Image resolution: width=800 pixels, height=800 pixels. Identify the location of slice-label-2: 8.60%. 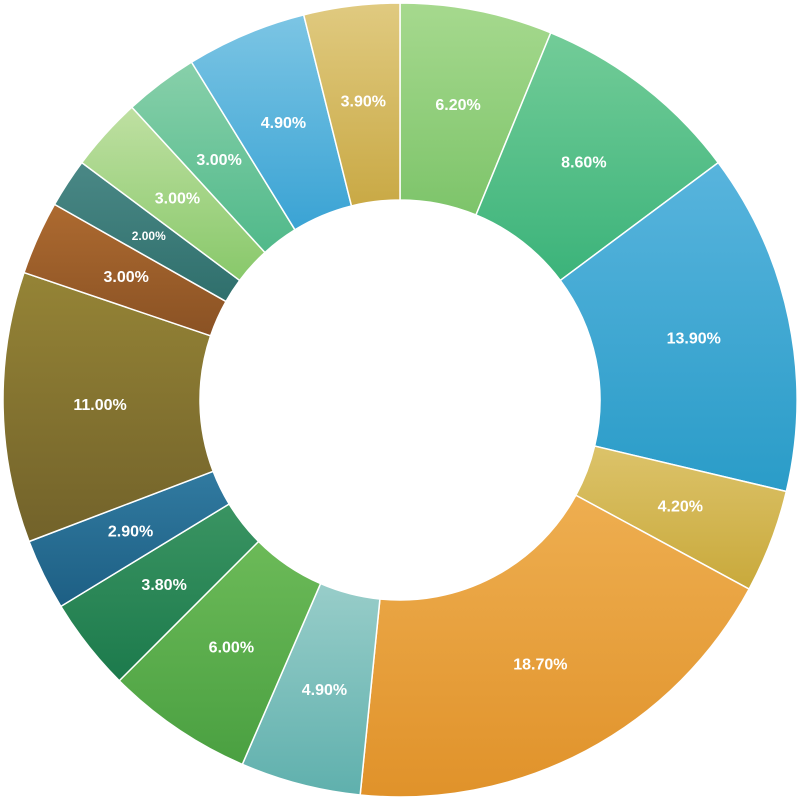
(583, 162).